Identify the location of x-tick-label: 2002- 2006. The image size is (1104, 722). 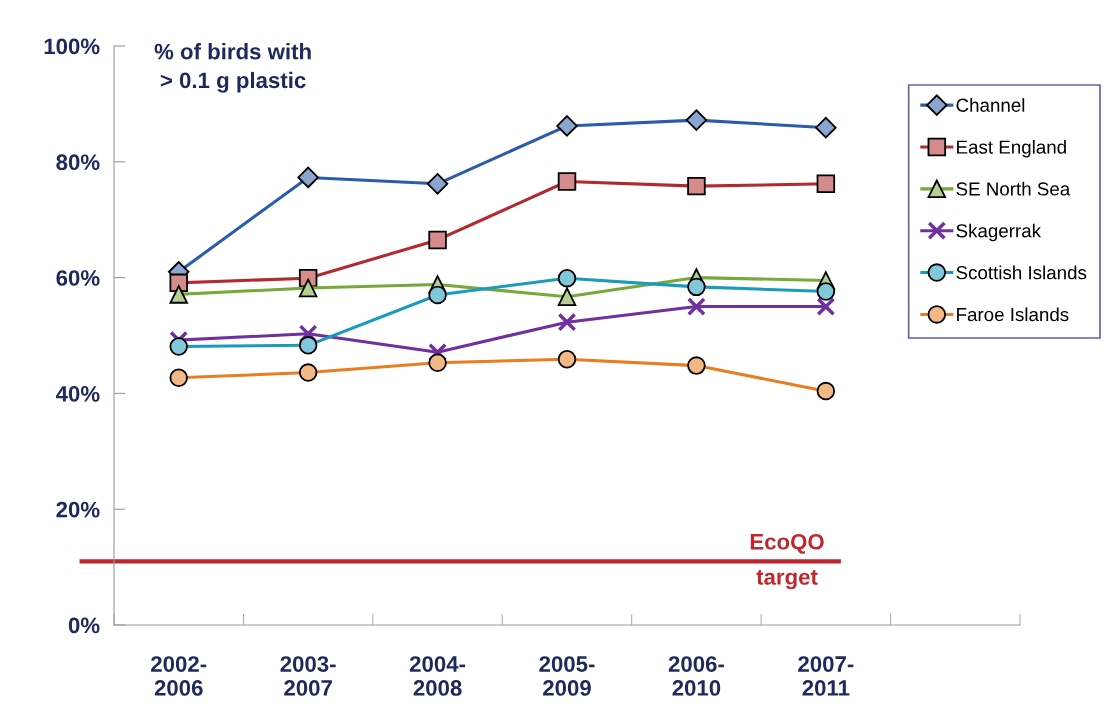
(179, 676).